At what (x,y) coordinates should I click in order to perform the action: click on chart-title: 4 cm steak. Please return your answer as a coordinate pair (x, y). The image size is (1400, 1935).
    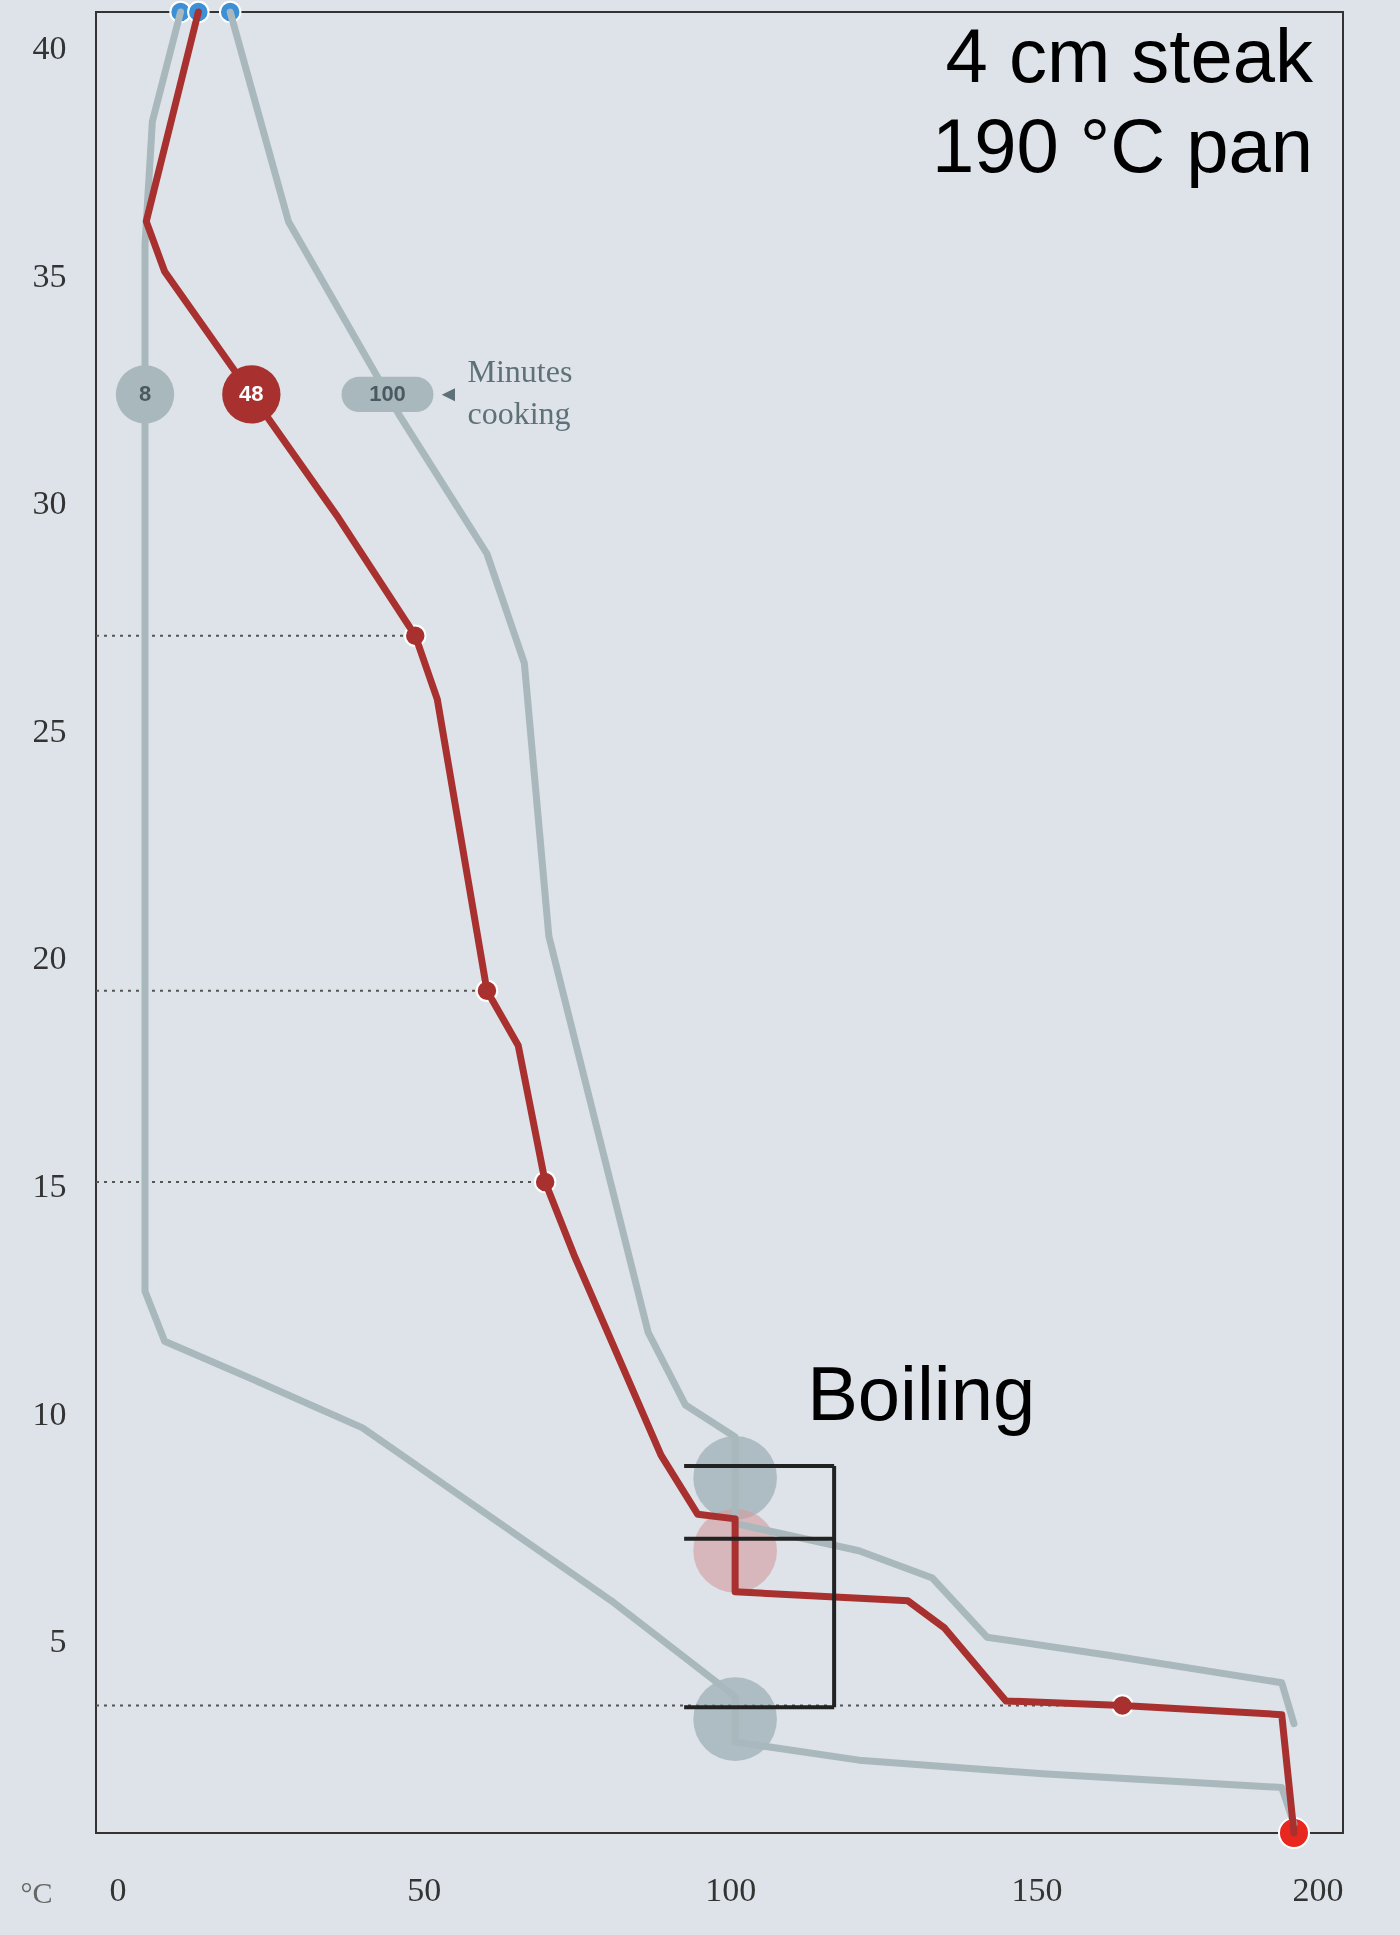
    Looking at the image, I should click on (1129, 55).